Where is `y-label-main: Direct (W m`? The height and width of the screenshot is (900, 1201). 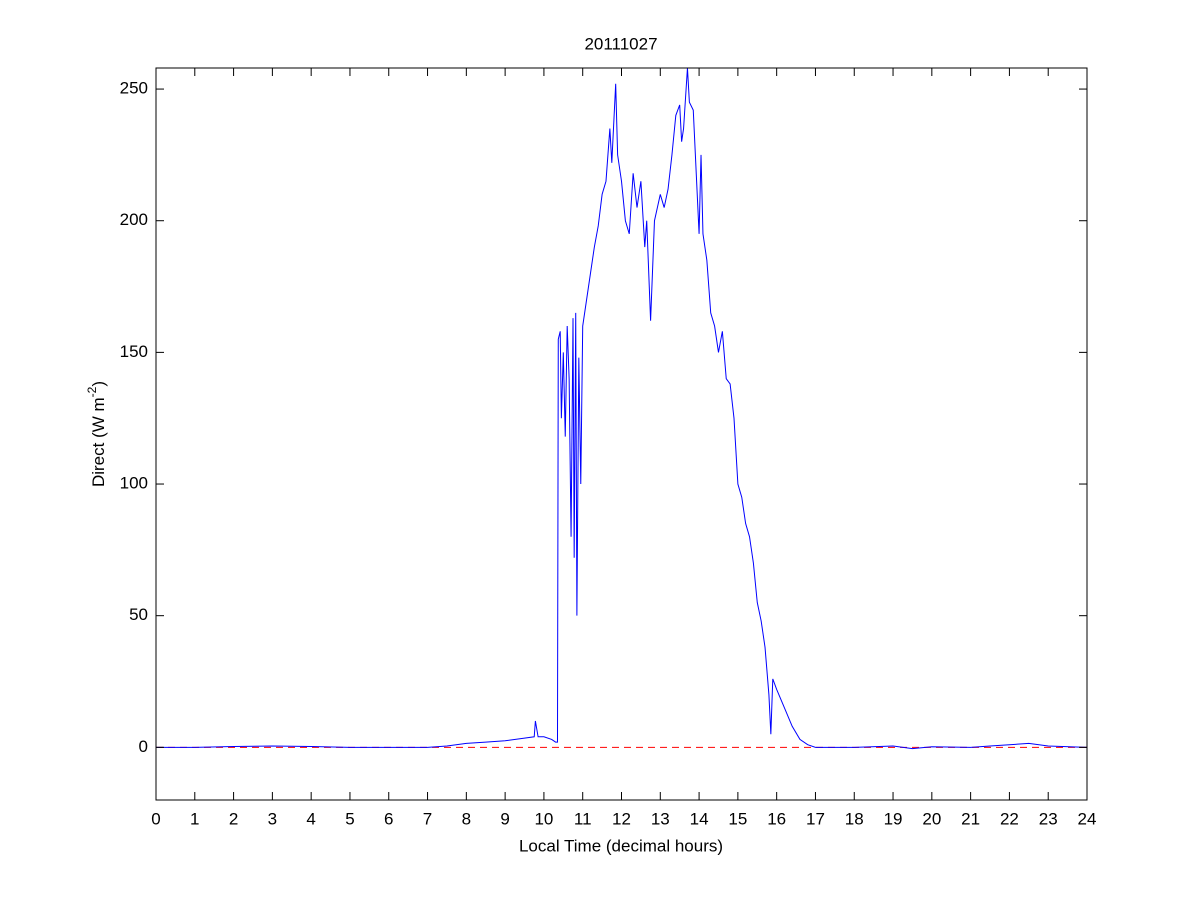 y-label-main: Direct (W m is located at coordinates (98, 442).